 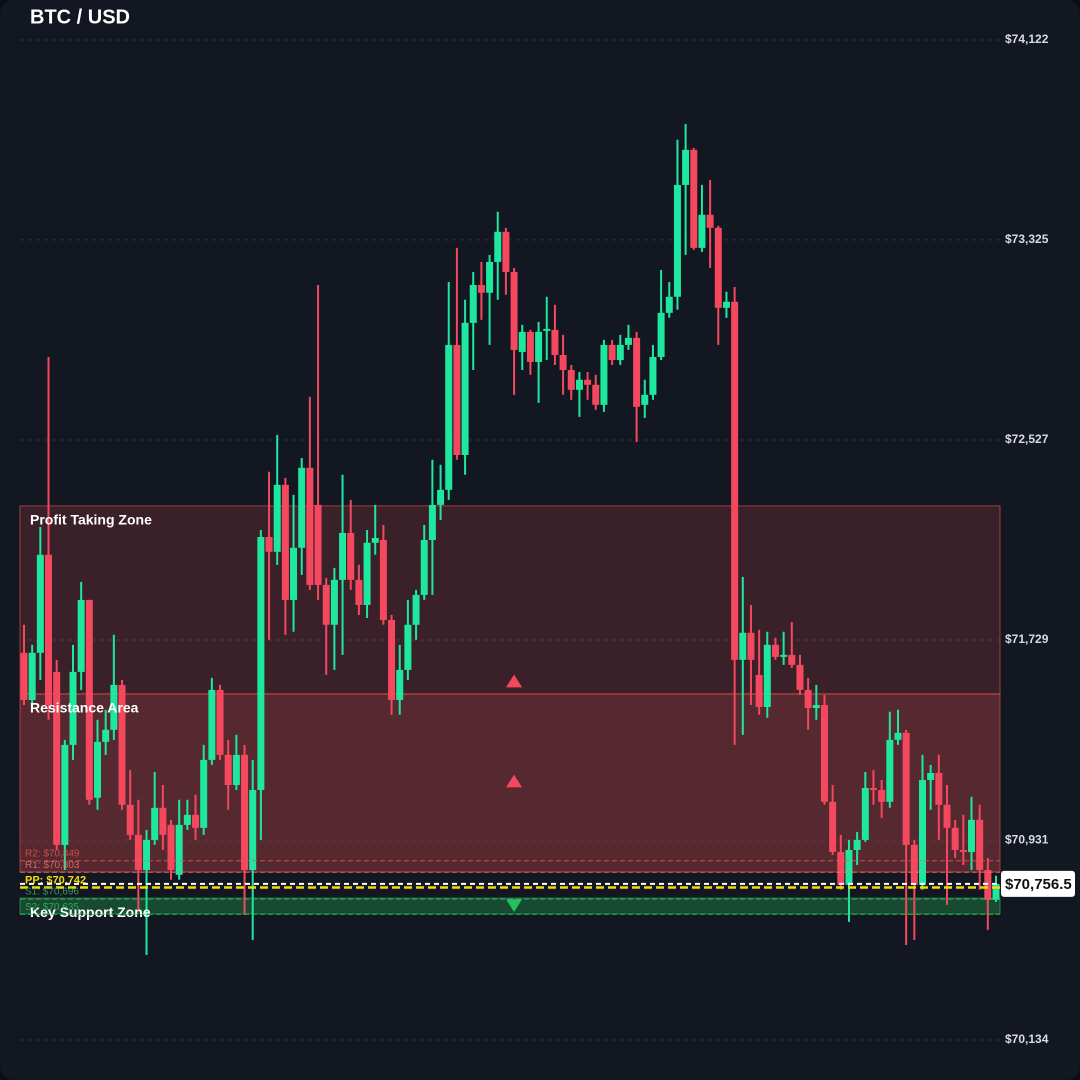 What do you see at coordinates (52, 907) in the screenshot?
I see `pivot-label: S2: $70,635` at bounding box center [52, 907].